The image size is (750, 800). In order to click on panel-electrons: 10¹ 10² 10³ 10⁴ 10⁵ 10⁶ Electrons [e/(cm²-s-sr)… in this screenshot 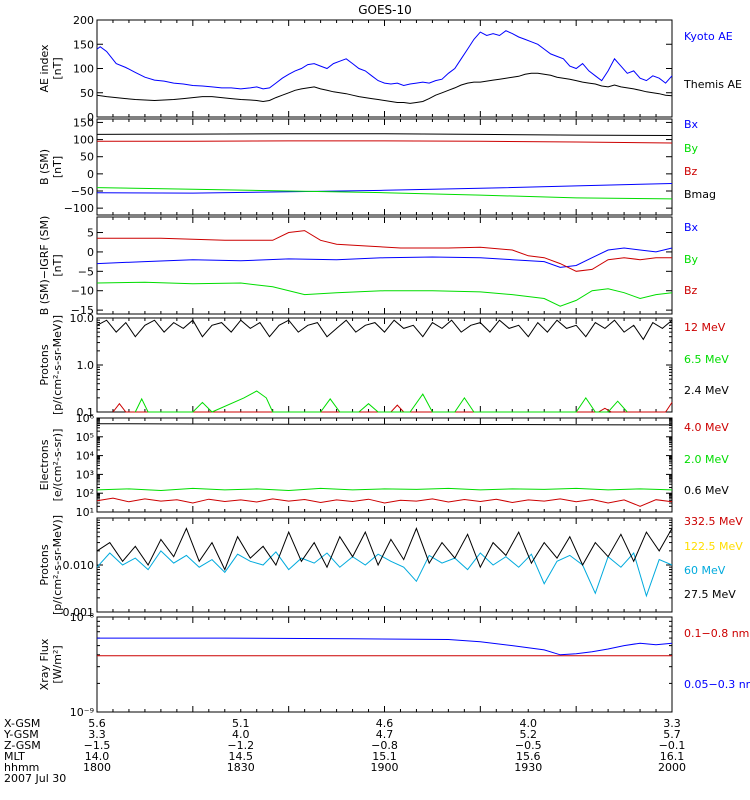, I will do `click(383, 465)`.